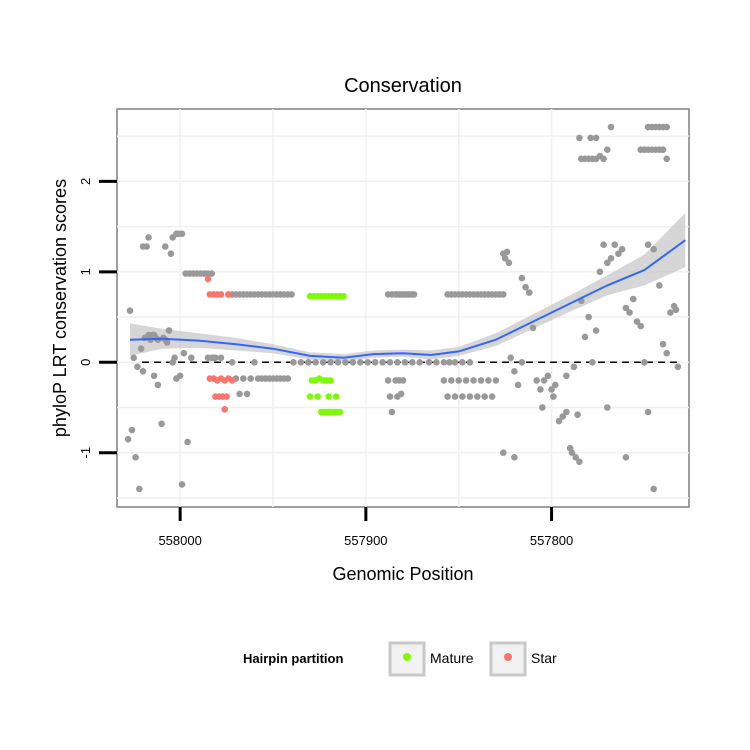  I want to click on y-tick-label: -1, so click(85, 453).